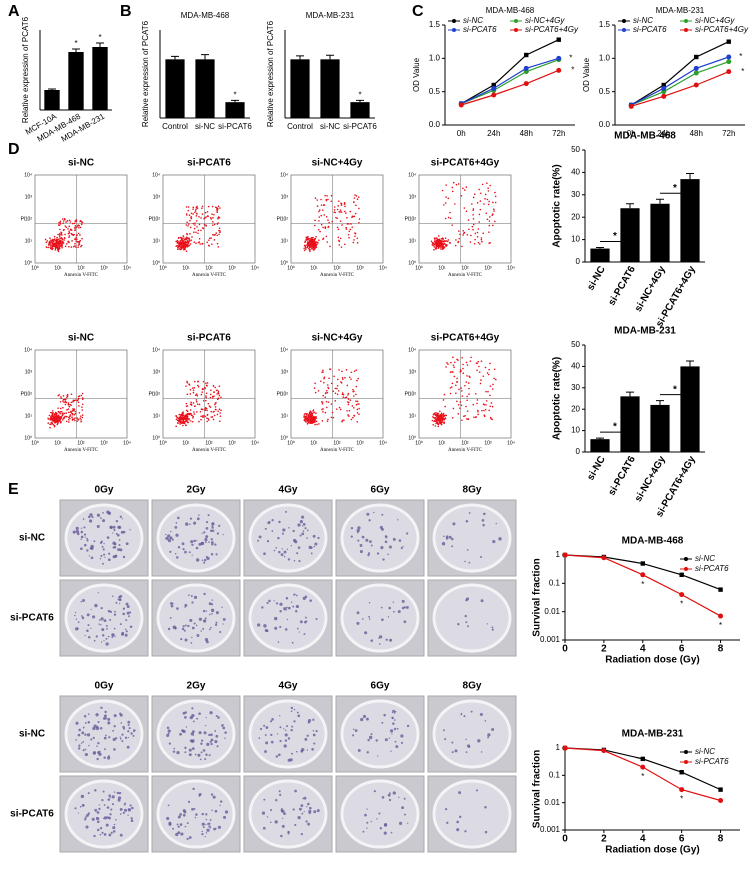  Describe the element at coordinates (337, 450) in the screenshot. I see `flow-x-label: Annexin V-FITC` at that location.